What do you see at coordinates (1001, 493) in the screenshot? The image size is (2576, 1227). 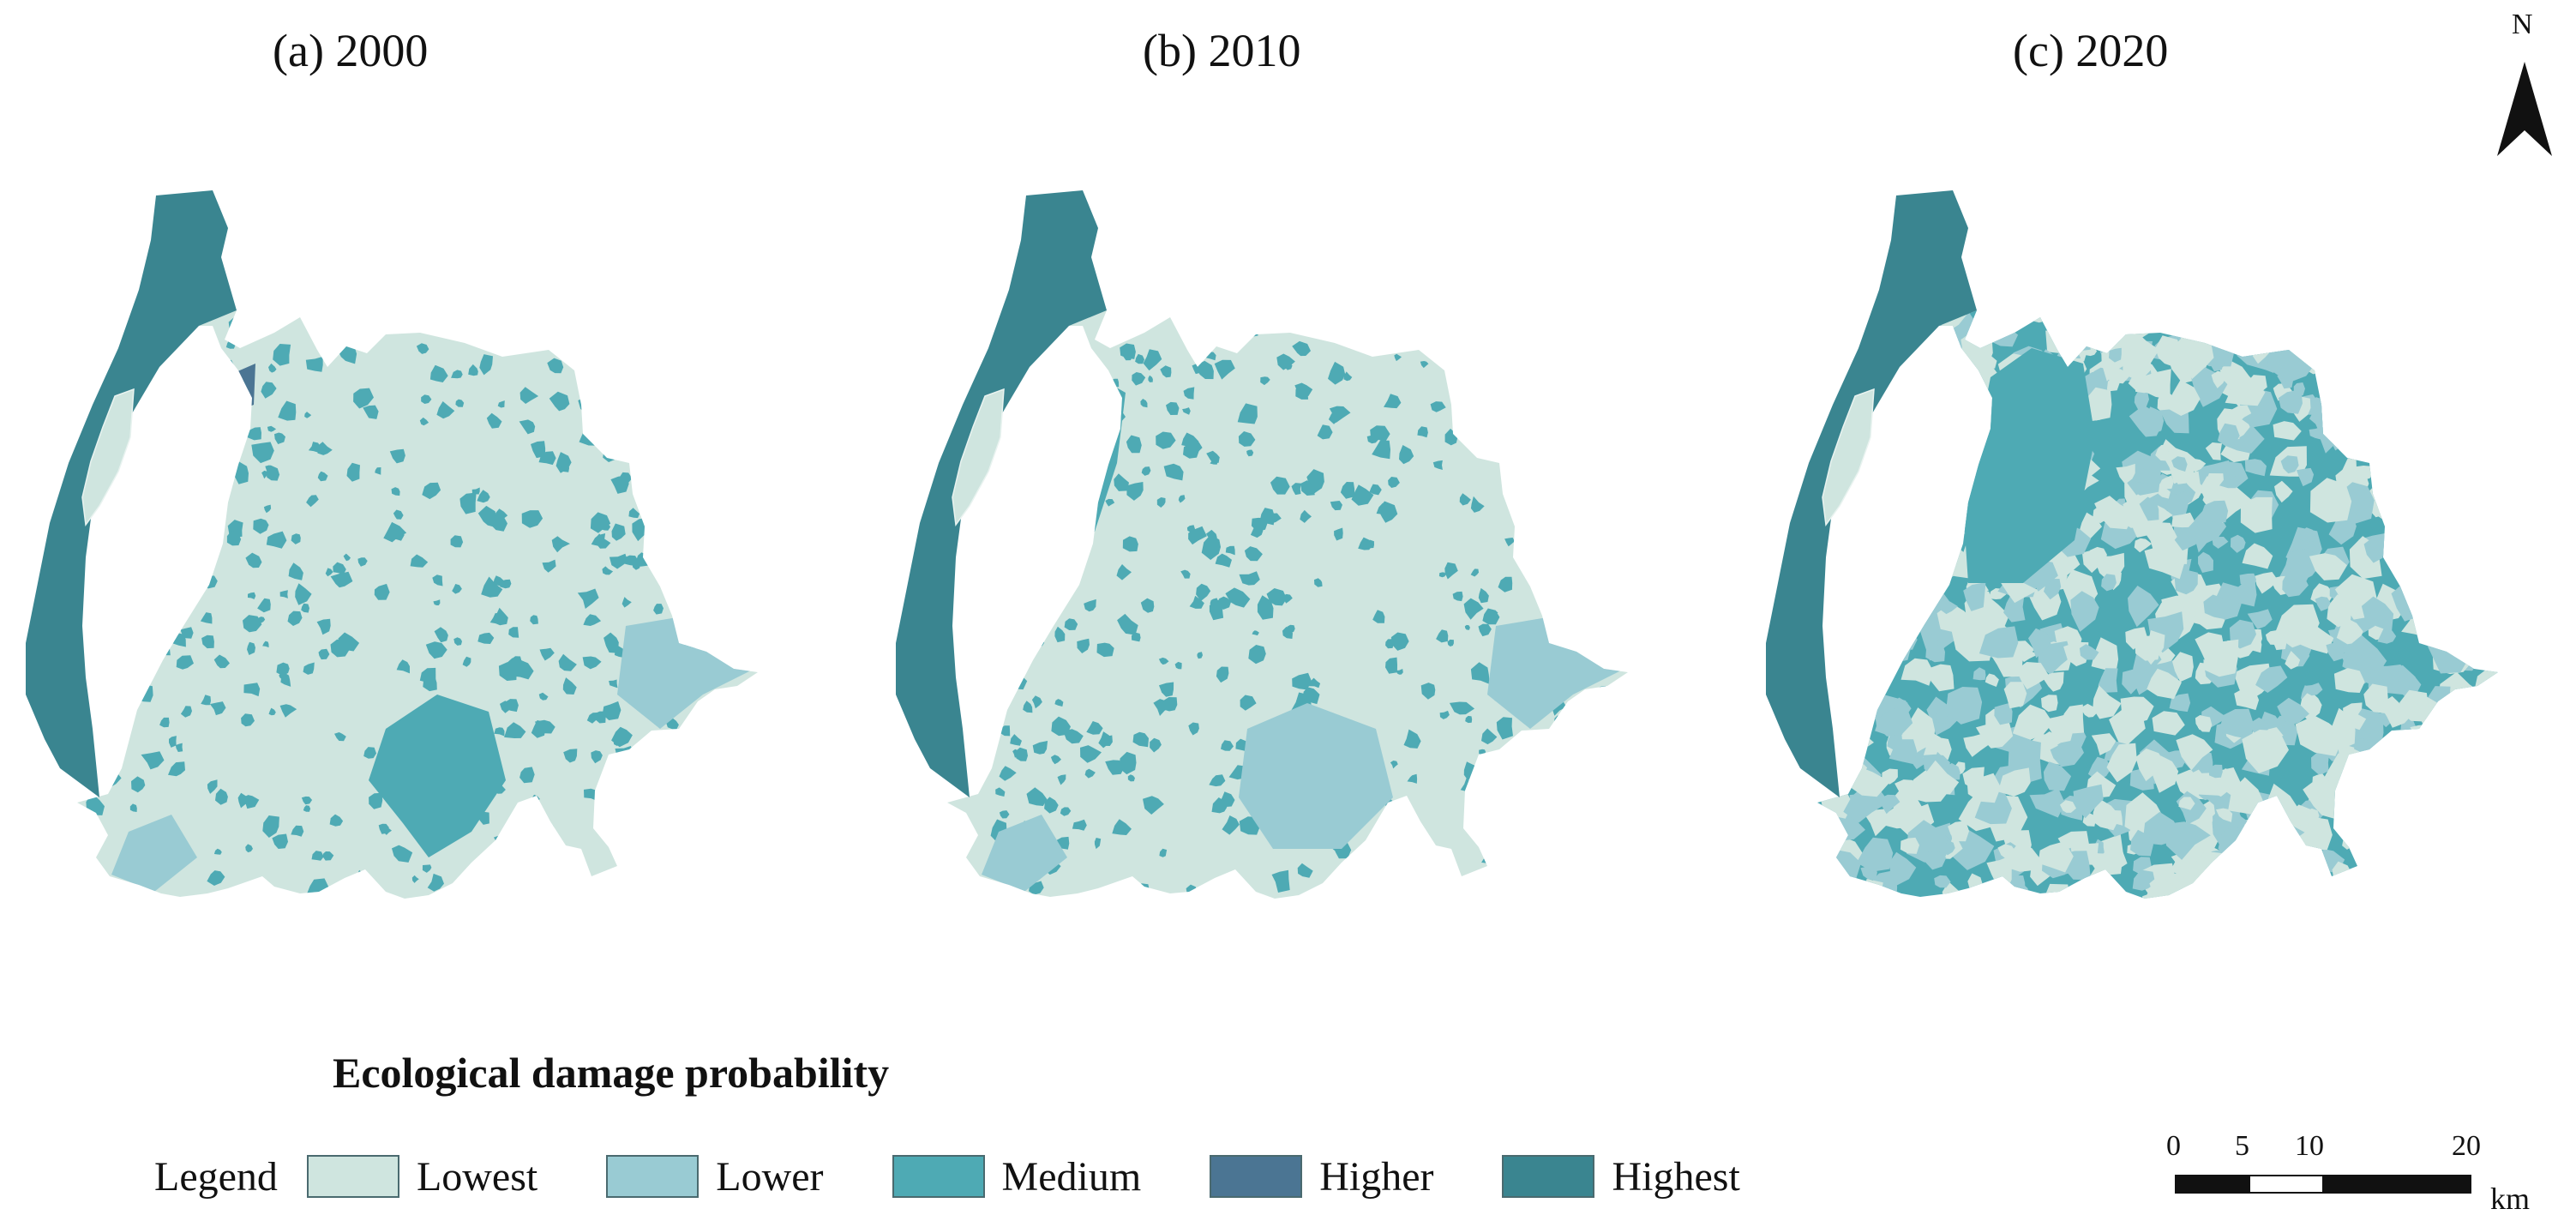 I see `river-highest` at bounding box center [1001, 493].